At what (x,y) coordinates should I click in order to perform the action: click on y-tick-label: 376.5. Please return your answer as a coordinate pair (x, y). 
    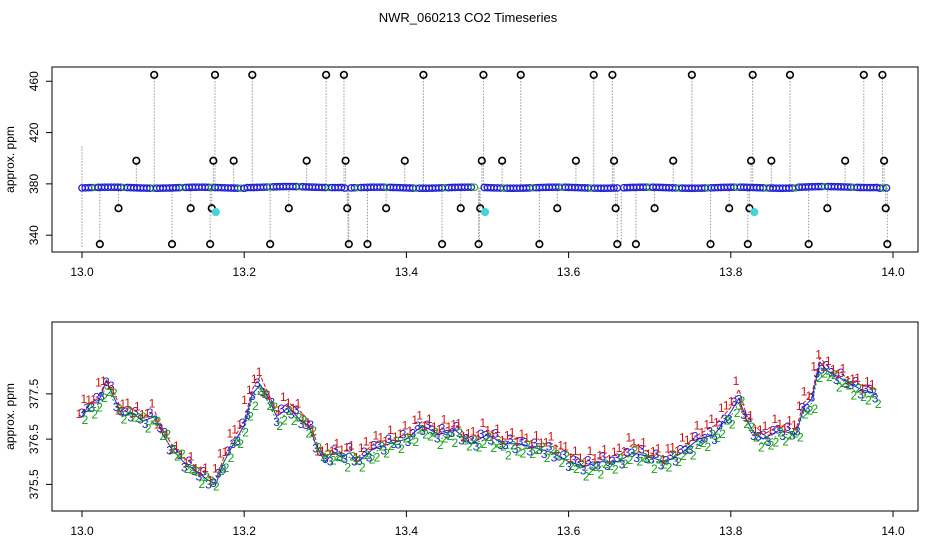
    Looking at the image, I should click on (34, 439).